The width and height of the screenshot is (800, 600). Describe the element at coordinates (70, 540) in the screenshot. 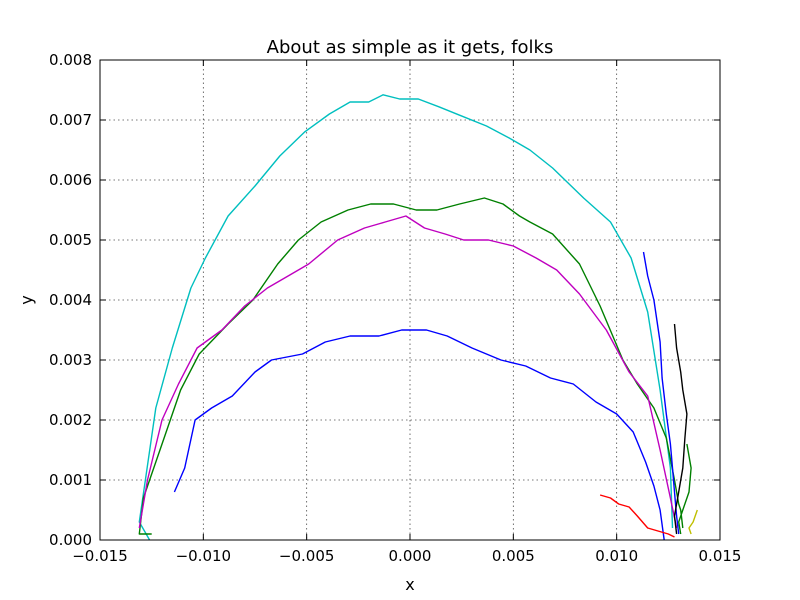

I see `y-tick-label: 0.000` at that location.